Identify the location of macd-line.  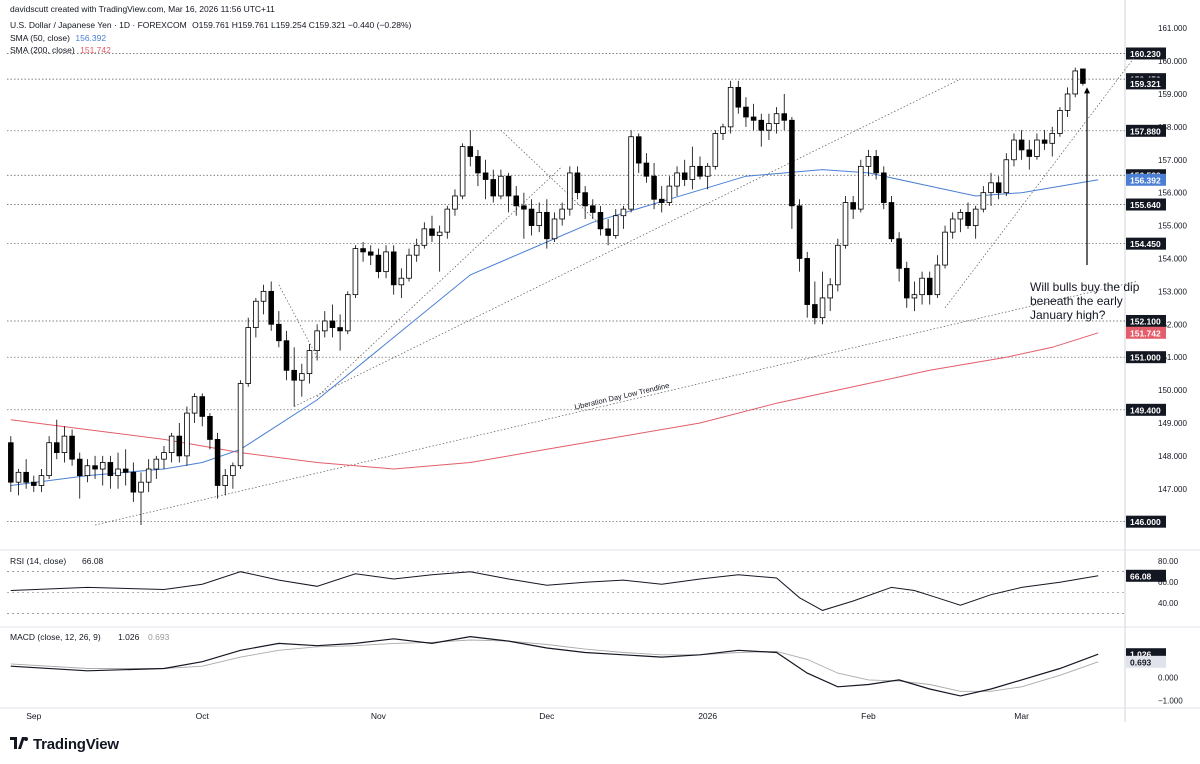
(554, 666).